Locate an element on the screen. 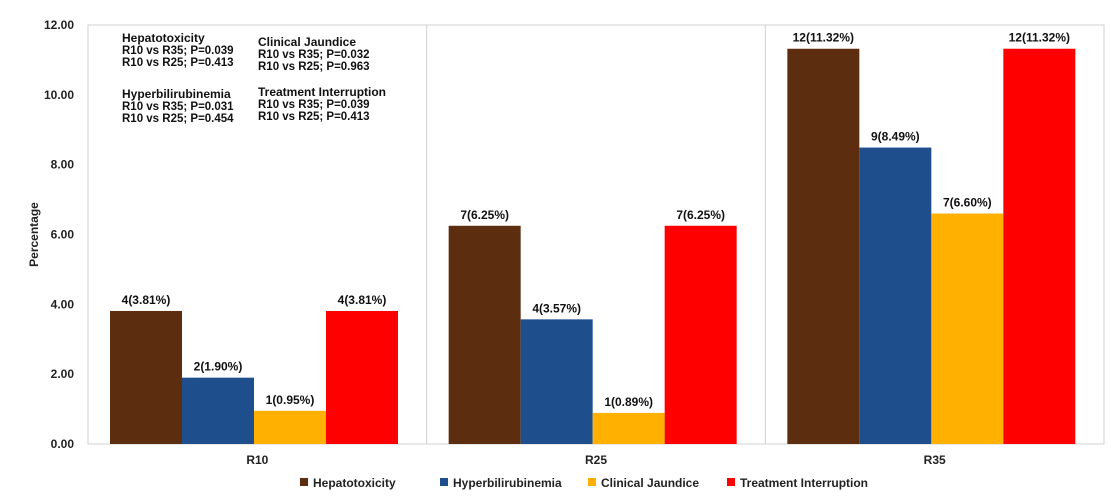 This screenshot has width=1111, height=504. annotation-heading: Clinical Jaundice is located at coordinates (307, 42).